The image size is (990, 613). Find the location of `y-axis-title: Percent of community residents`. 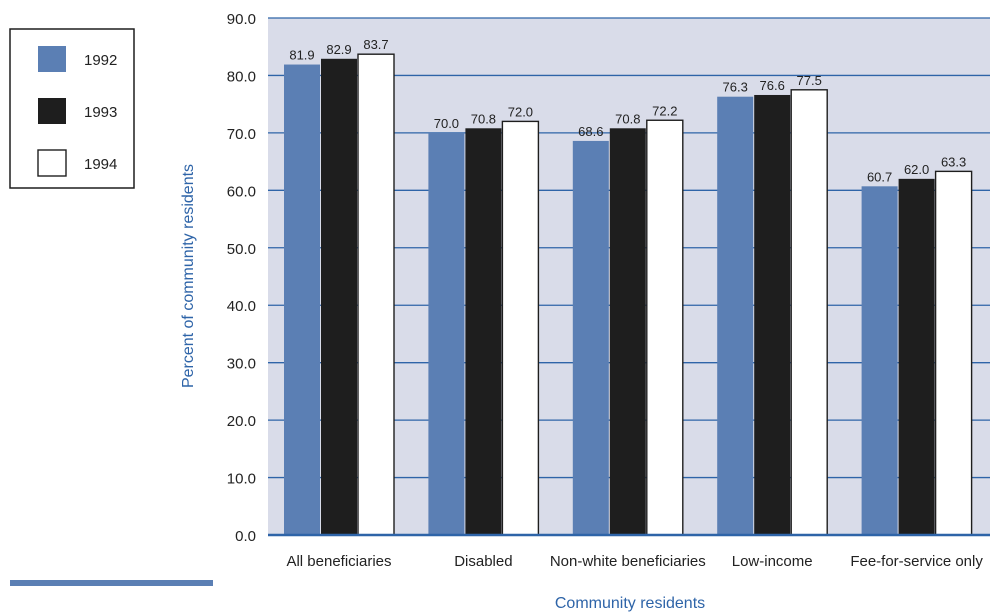

y-axis-title: Percent of community residents is located at coordinates (188, 276).